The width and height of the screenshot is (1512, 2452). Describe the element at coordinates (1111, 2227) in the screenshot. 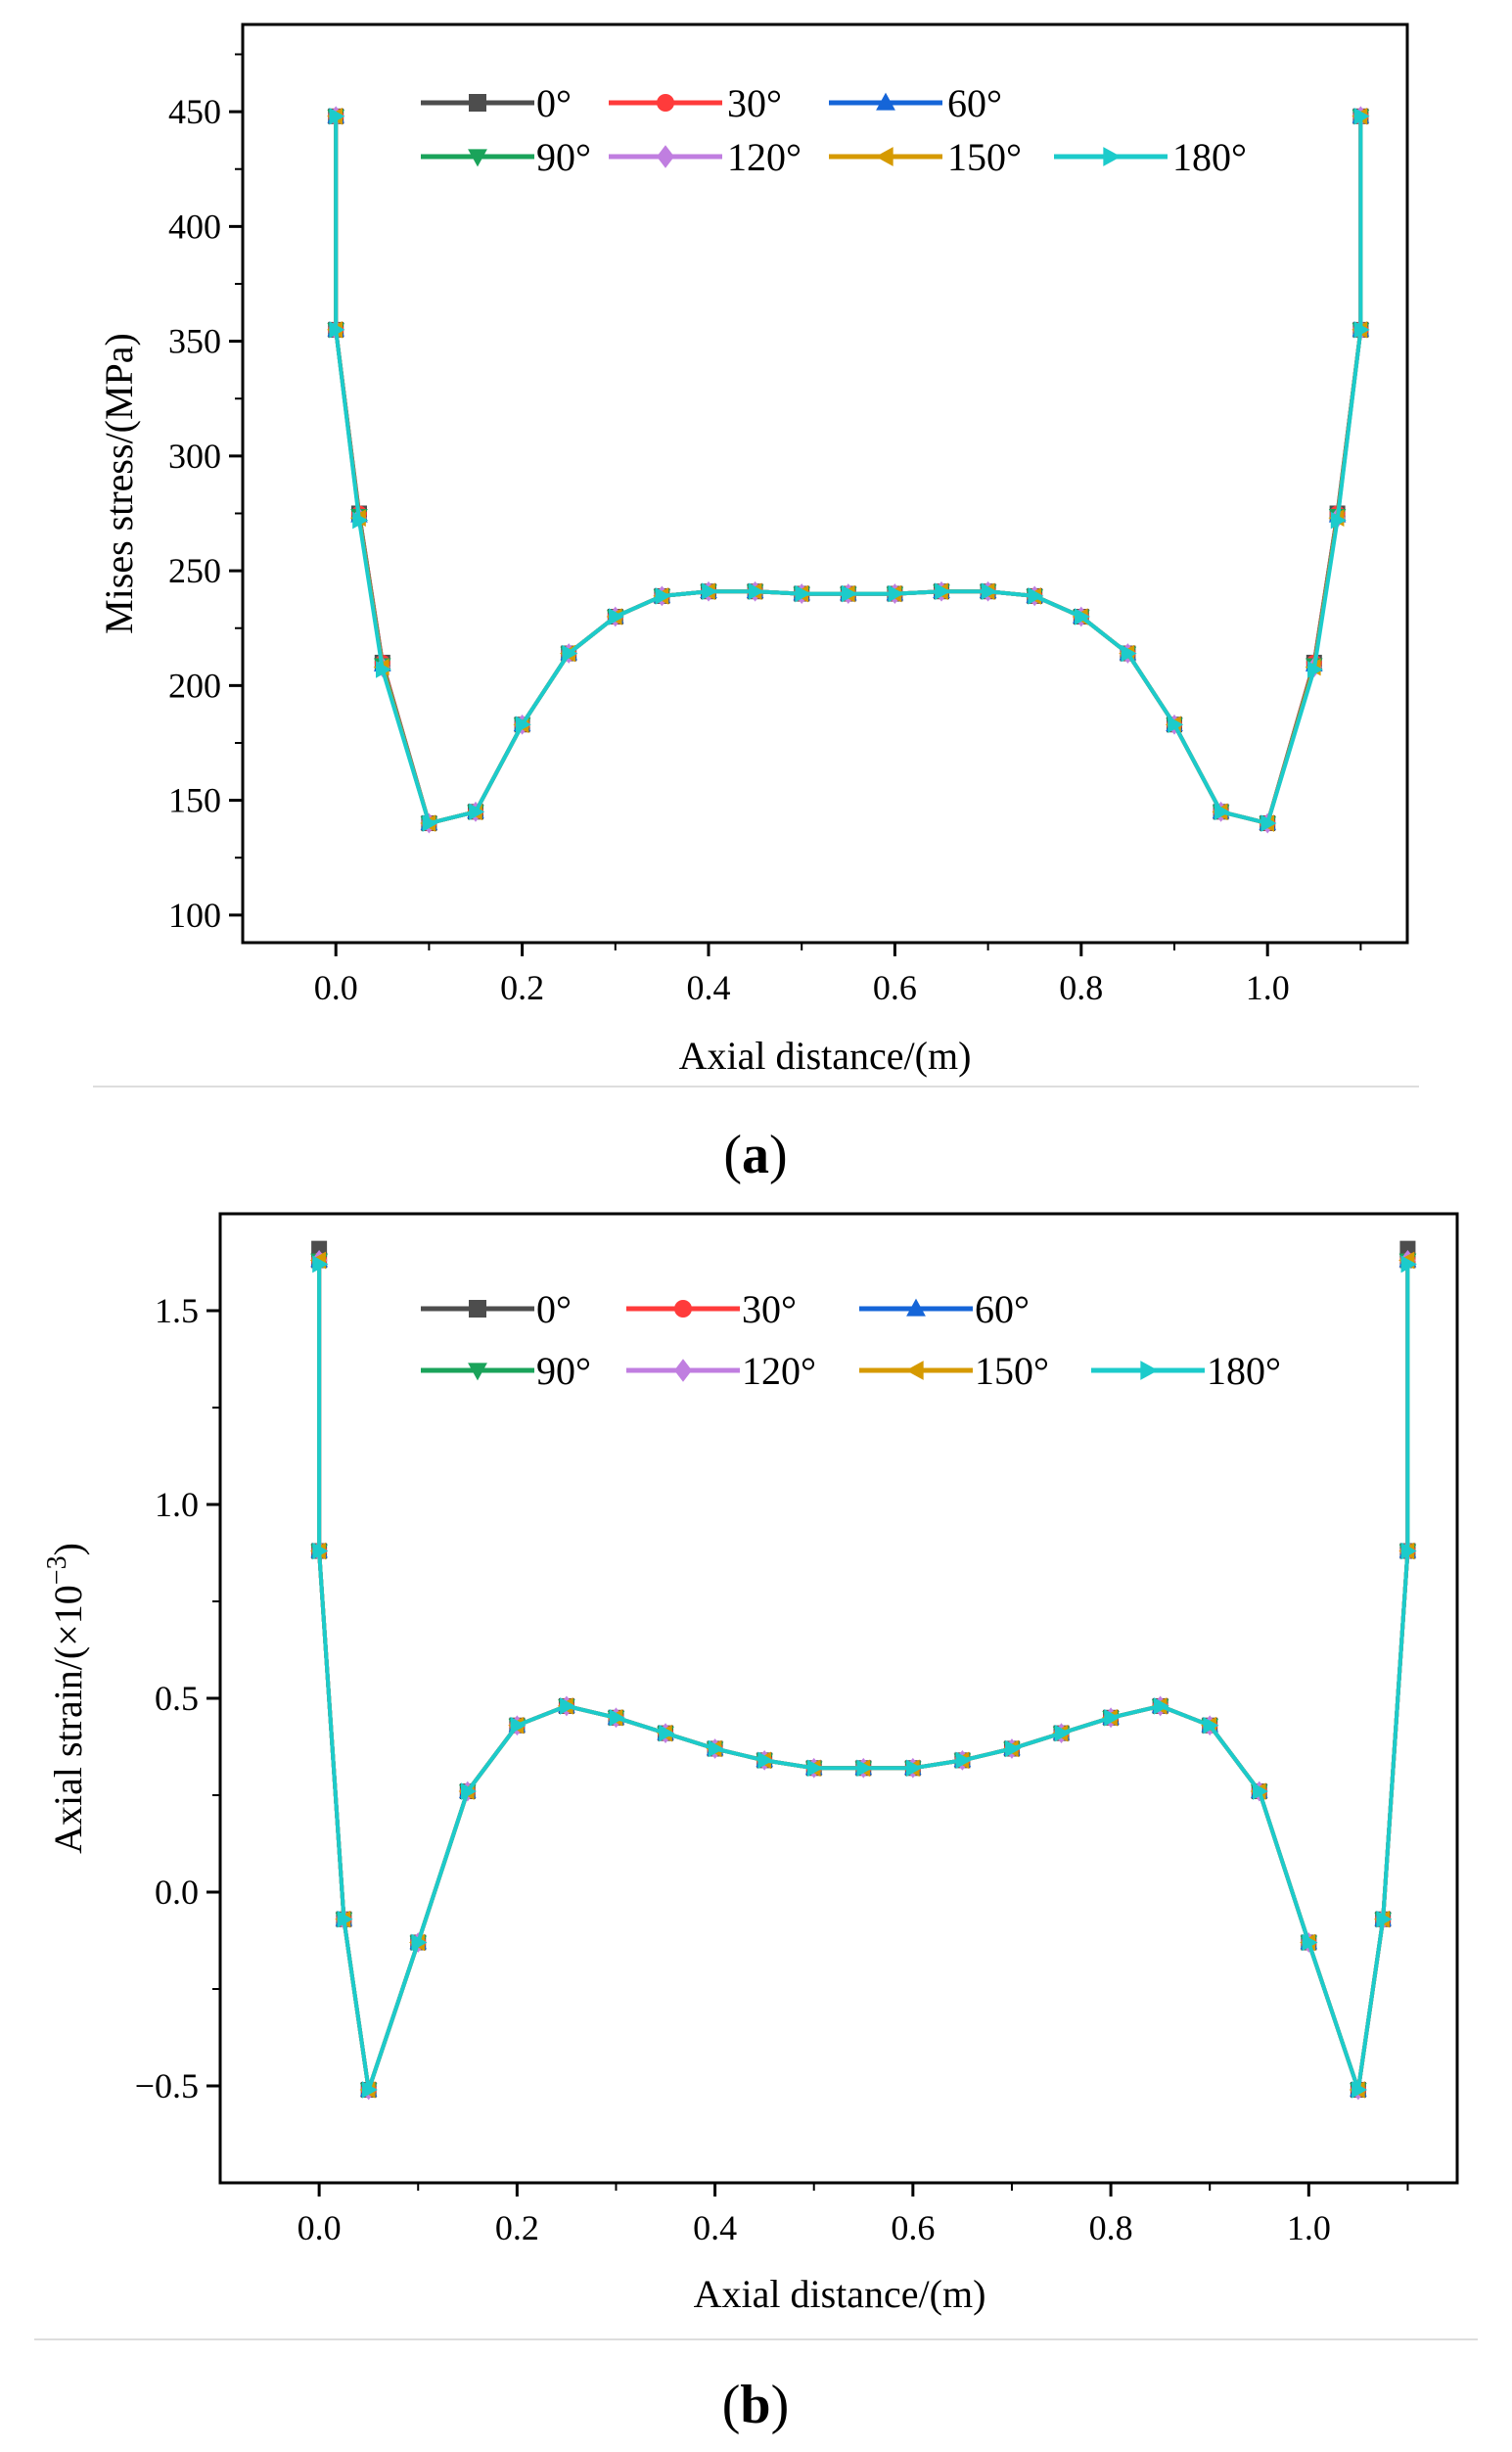

I see `x-tick-label-b: 0.8` at that location.